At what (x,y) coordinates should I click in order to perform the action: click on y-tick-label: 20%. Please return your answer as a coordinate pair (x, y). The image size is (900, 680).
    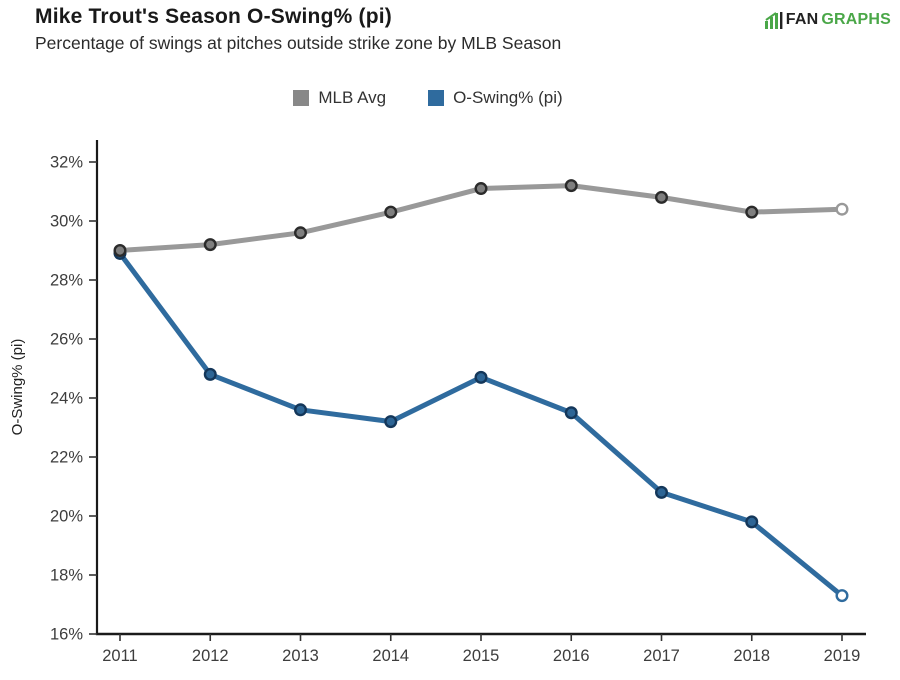
    Looking at the image, I should click on (66, 517).